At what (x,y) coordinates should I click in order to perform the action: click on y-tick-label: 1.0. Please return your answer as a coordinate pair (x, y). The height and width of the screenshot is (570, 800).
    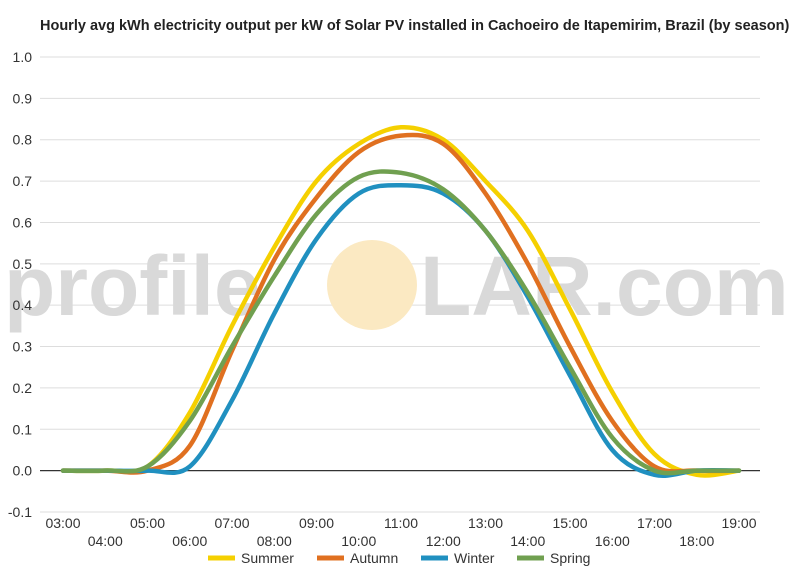
    Looking at the image, I should click on (23, 57).